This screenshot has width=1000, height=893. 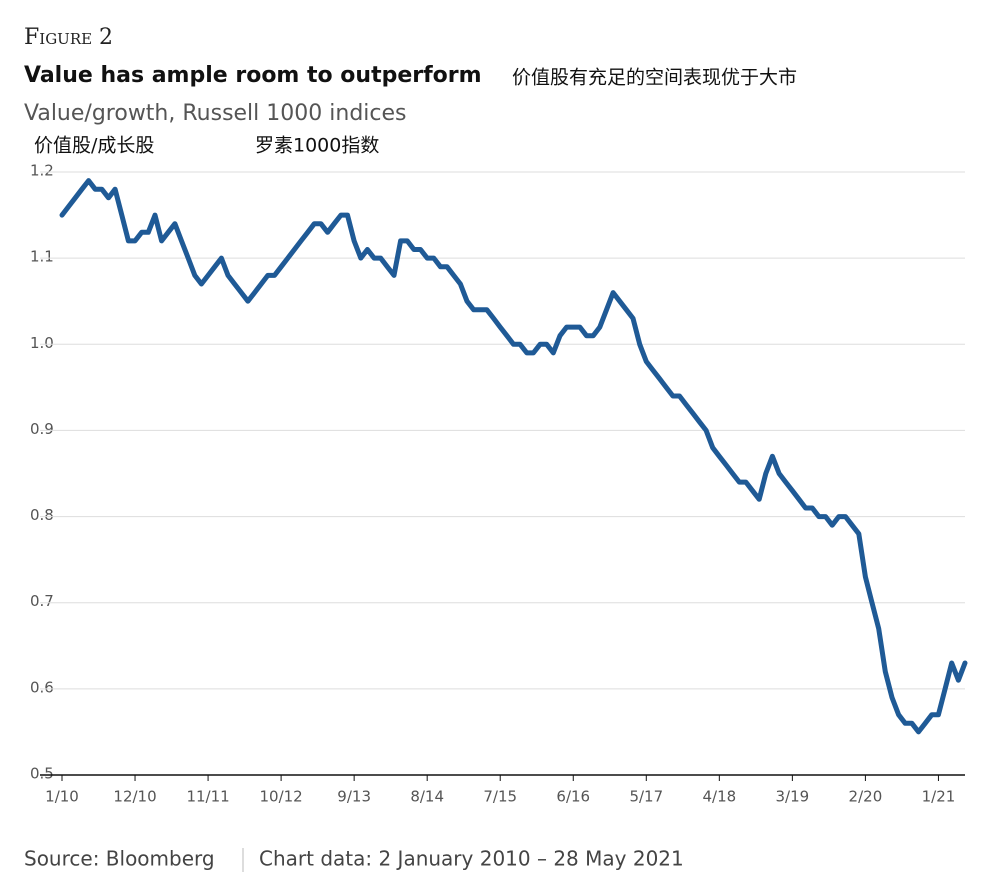 What do you see at coordinates (62, 797) in the screenshot?
I see `x-tick-label: 1/10` at bounding box center [62, 797].